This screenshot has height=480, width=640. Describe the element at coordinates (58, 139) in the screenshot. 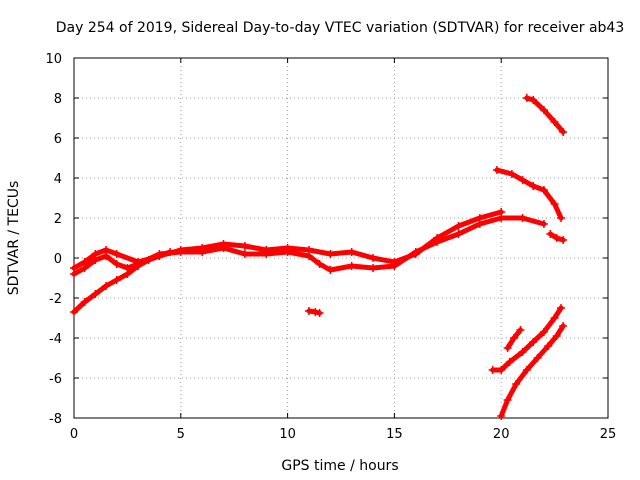

I see `y-tick-label: 6` at that location.